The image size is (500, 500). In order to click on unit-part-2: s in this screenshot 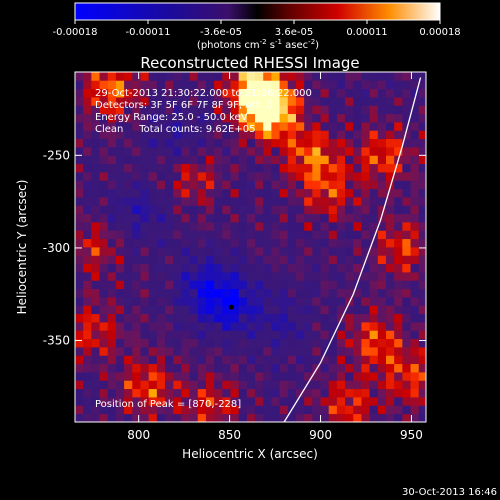, I will do `click(271, 45)`.